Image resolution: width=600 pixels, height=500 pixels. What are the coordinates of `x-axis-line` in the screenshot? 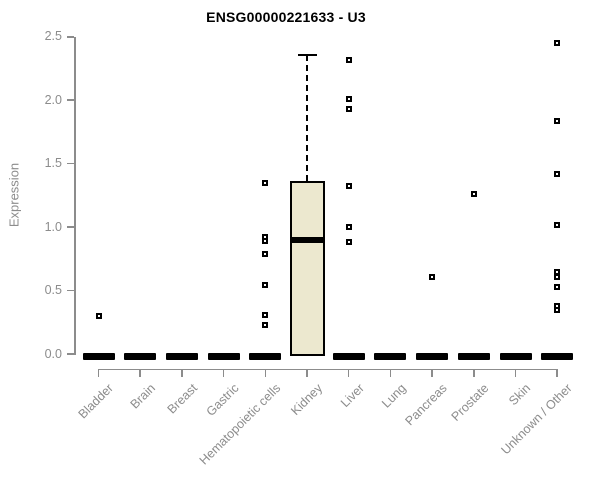 It's located at (327, 369).